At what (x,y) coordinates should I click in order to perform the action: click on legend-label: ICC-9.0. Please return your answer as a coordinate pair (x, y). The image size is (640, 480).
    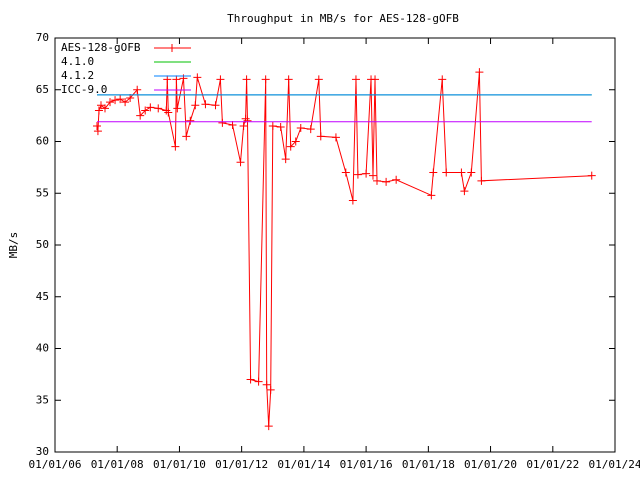
    Looking at the image, I should click on (84, 89).